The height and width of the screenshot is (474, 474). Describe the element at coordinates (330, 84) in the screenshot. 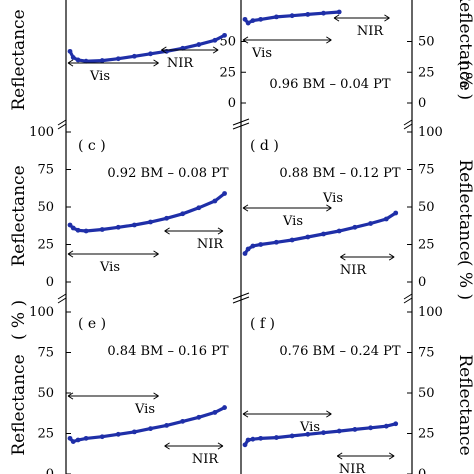

I see `composition-label: 0.96 BM – 0.04 PT` at that location.